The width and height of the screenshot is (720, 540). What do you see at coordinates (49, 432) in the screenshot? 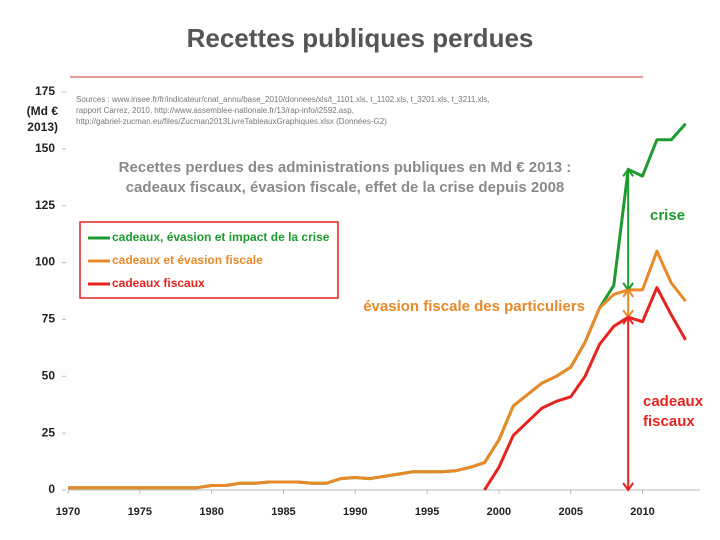
I see `y-tick-label: 25` at bounding box center [49, 432].